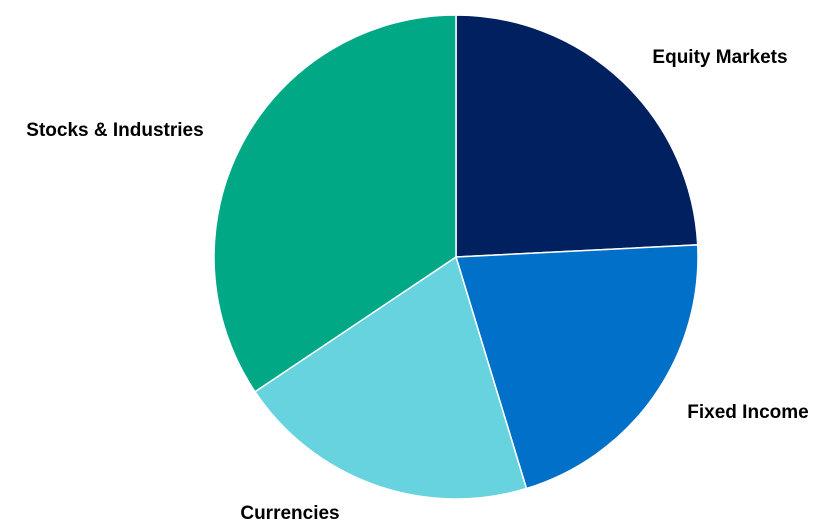 This screenshot has height=523, width=821. Describe the element at coordinates (719, 57) in the screenshot. I see `slice-label-equity-markets: Equity Markets` at that location.